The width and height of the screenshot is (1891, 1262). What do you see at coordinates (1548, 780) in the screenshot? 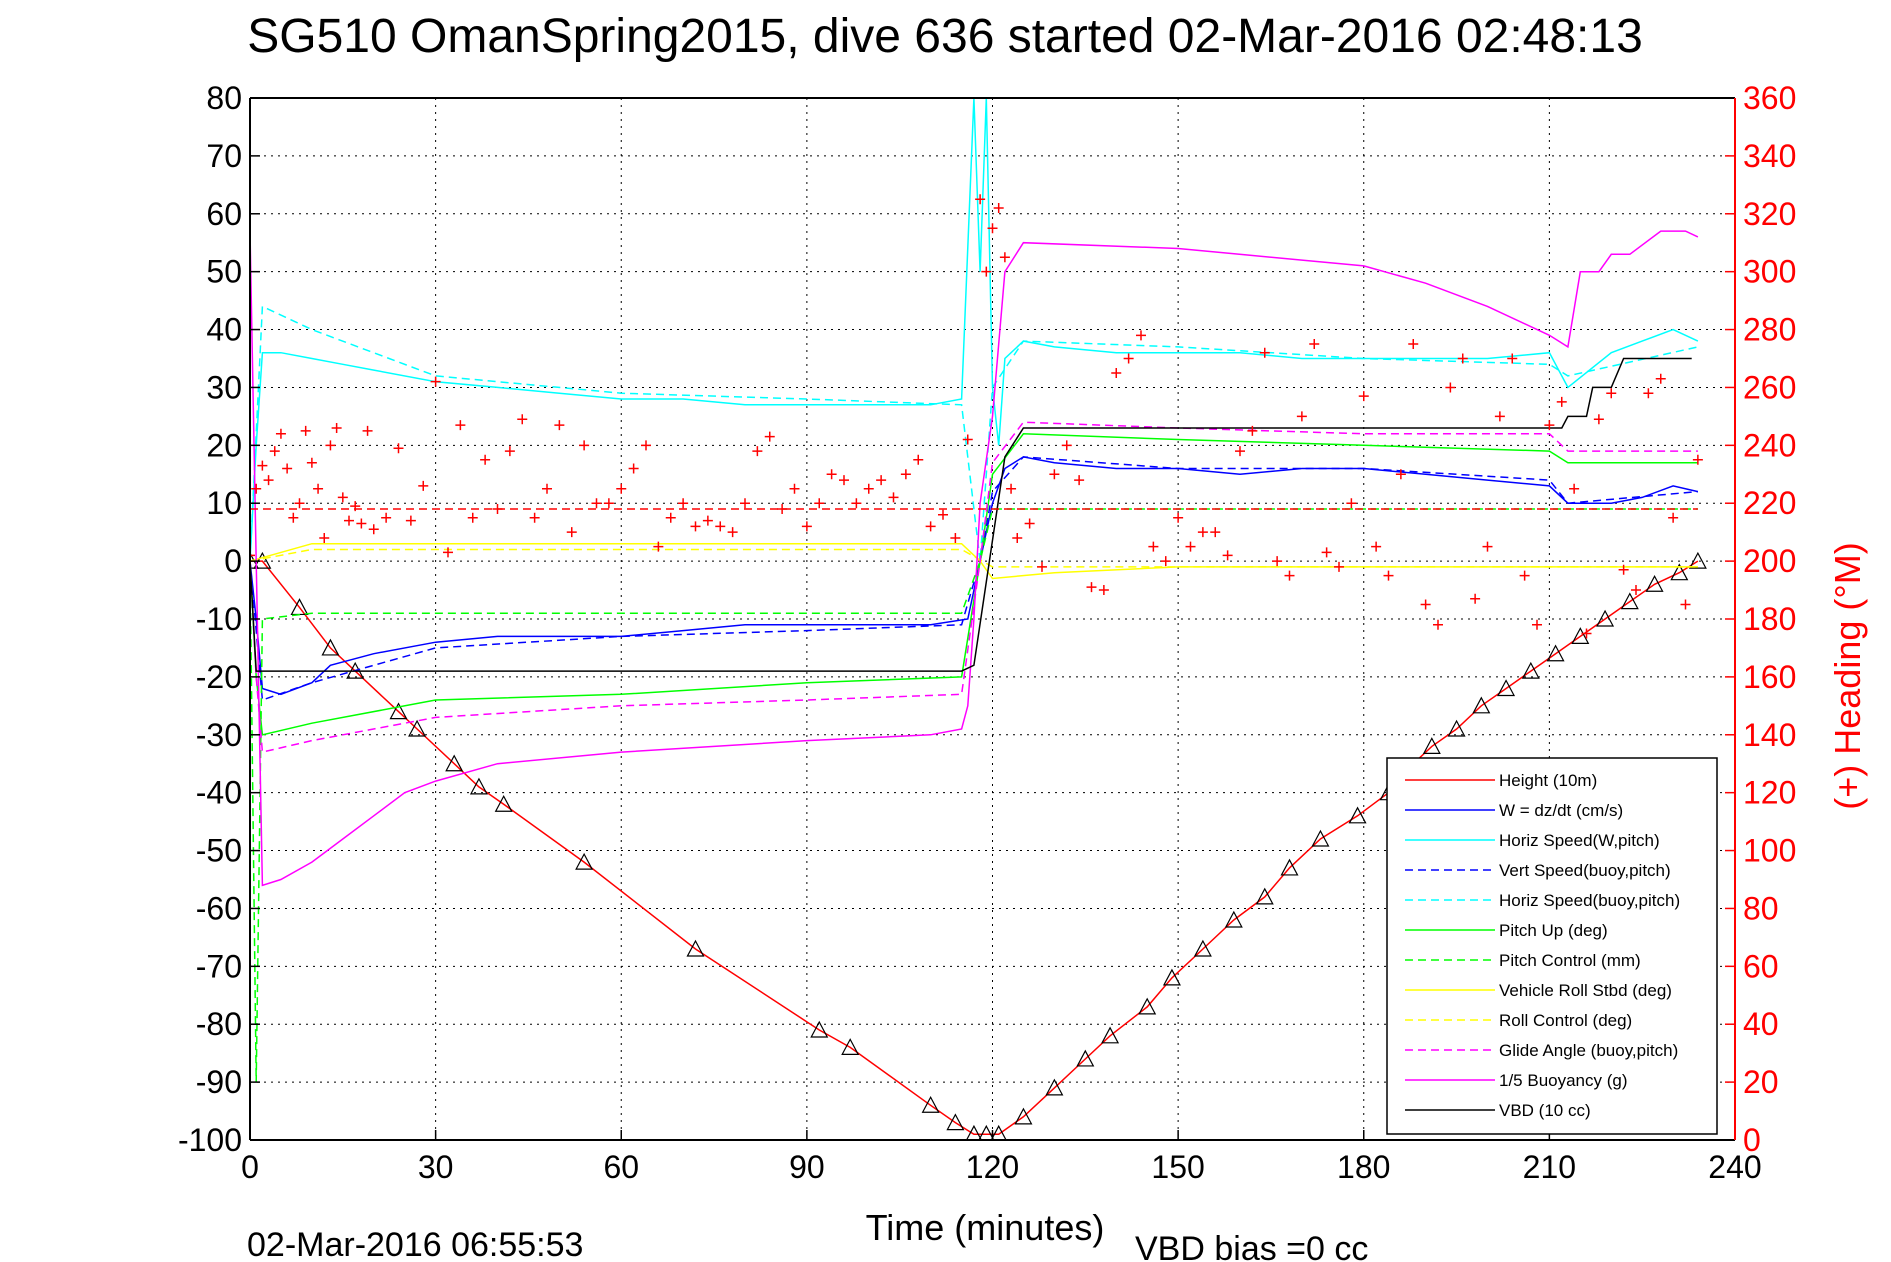
I see `legend-label: Height (10m)` at bounding box center [1548, 780].